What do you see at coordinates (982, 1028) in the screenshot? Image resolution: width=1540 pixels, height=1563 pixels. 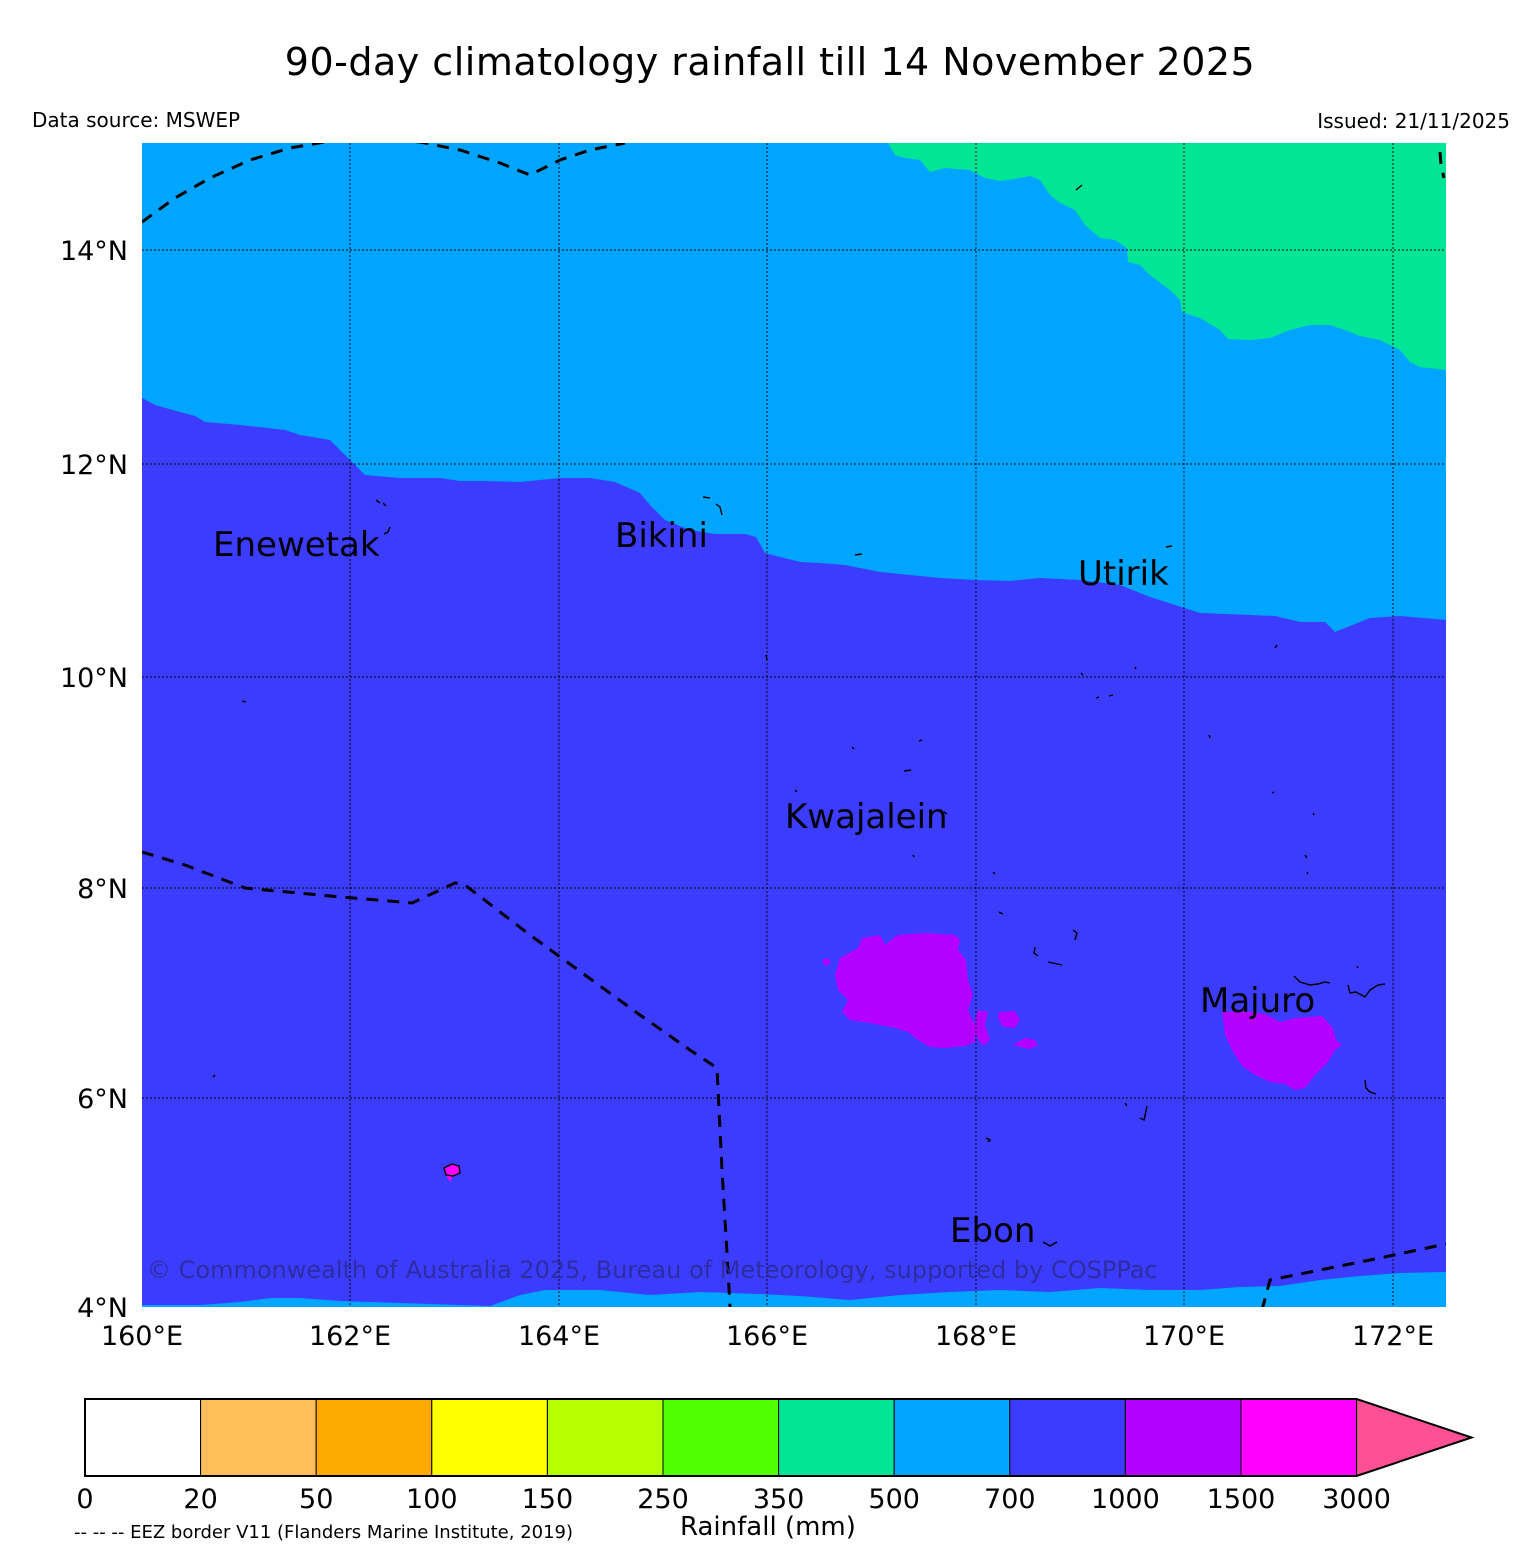 I see `zone-1000-1500-patch-c` at bounding box center [982, 1028].